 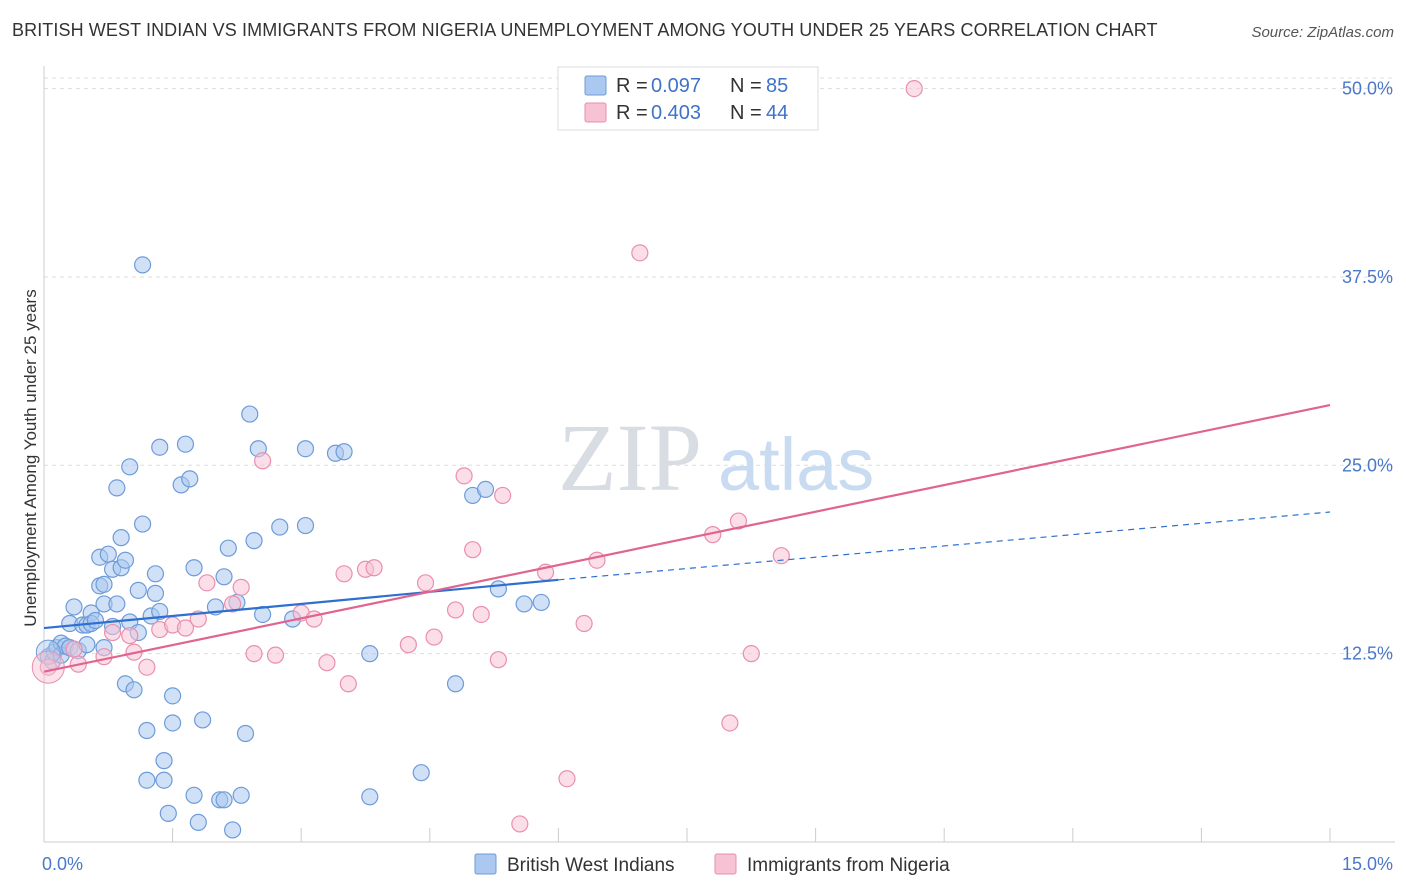 I want to click on y-tick-label-3: 50.0%, so click(x=1367, y=89).